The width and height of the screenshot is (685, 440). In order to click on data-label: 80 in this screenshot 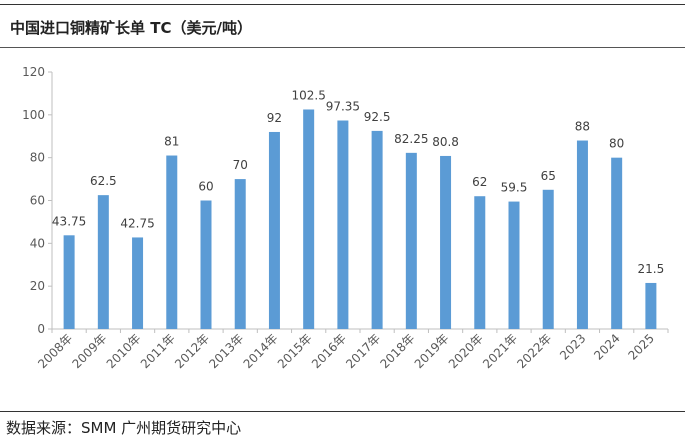, I will do `click(616, 144)`.